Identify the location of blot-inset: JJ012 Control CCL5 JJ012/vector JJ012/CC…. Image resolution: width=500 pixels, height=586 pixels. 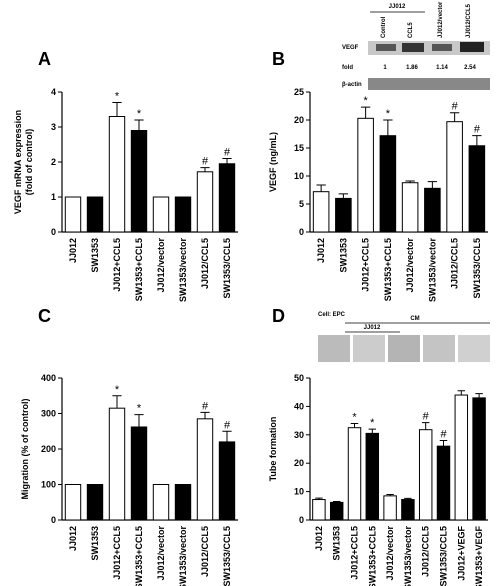
(416, 45).